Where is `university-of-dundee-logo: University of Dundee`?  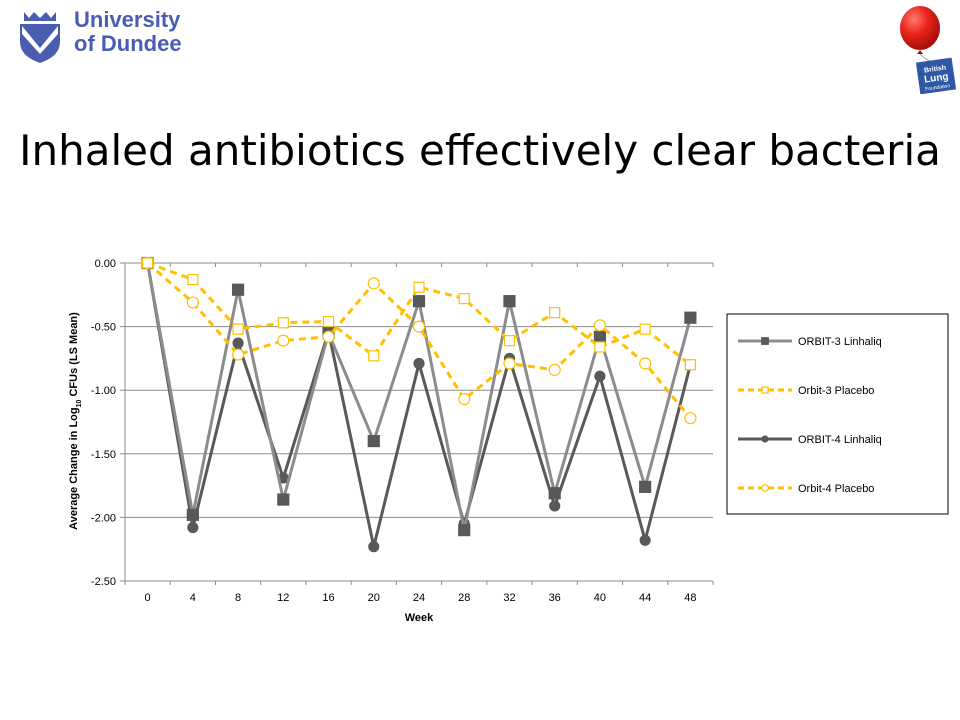 university-of-dundee-logo: University of Dundee is located at coordinates (118, 38).